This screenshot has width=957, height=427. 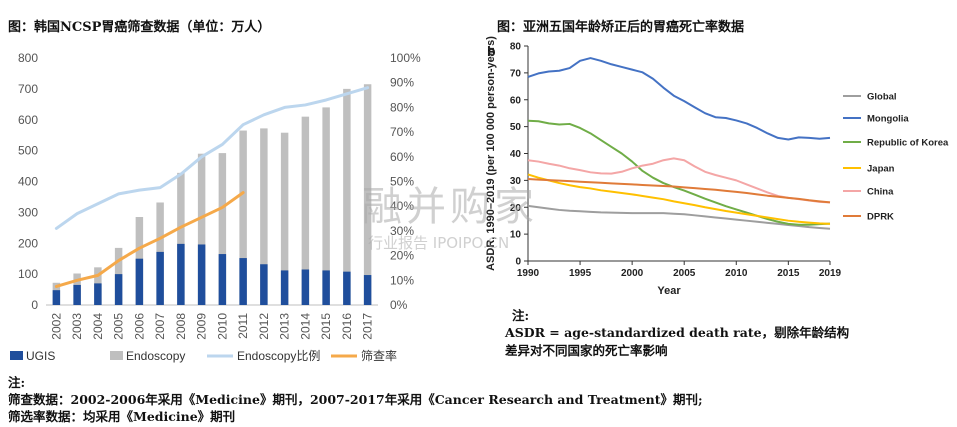 What do you see at coordinates (679, 217) in the screenshot?
I see `series-line-global` at bounding box center [679, 217].